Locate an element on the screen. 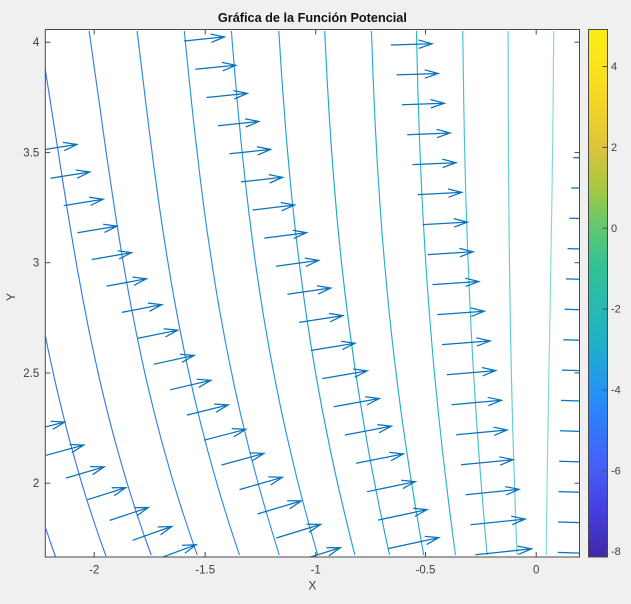 The image size is (631, 604). svg-text: 2.5 is located at coordinates (31, 374).